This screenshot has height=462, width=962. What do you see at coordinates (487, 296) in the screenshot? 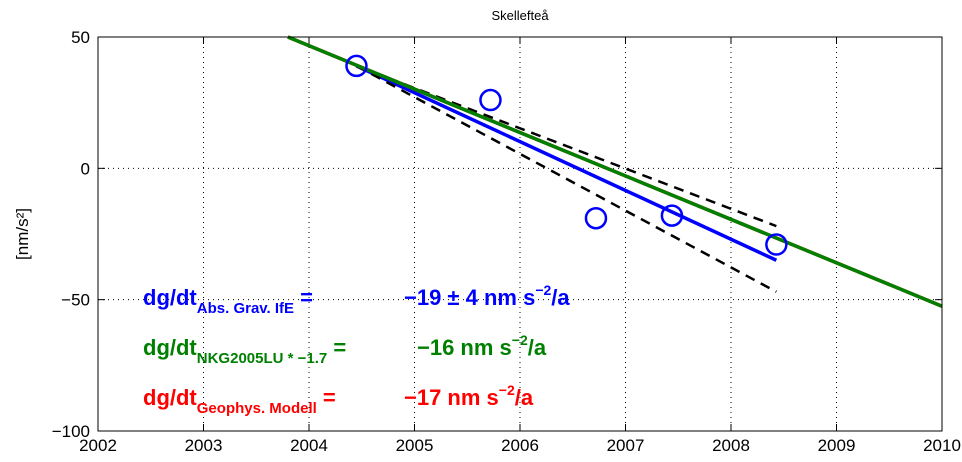
I see `annotation-value: −19 ± 4 nm s−2/a` at bounding box center [487, 296].